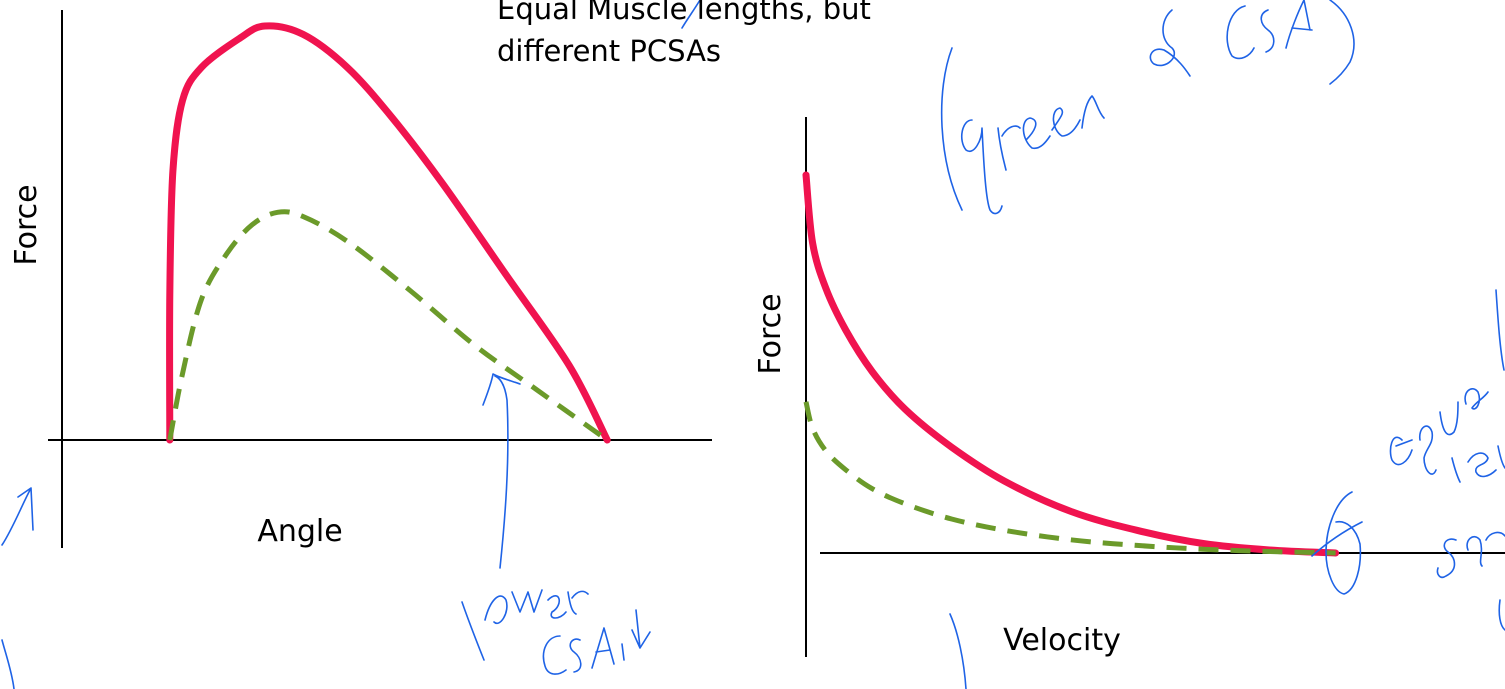 The width and height of the screenshot is (1505, 689). Describe the element at coordinates (388, 326) in the screenshot. I see `chart1-series-dashed-line` at that location.